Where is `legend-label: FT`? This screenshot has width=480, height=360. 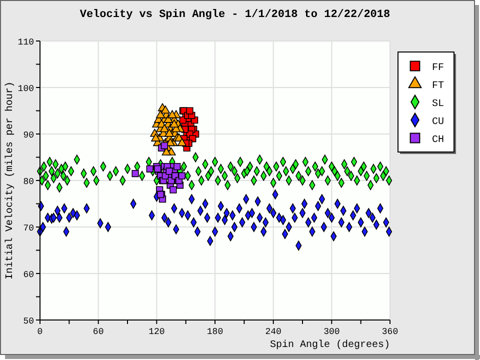 legend-label: FT is located at coordinates (438, 86).